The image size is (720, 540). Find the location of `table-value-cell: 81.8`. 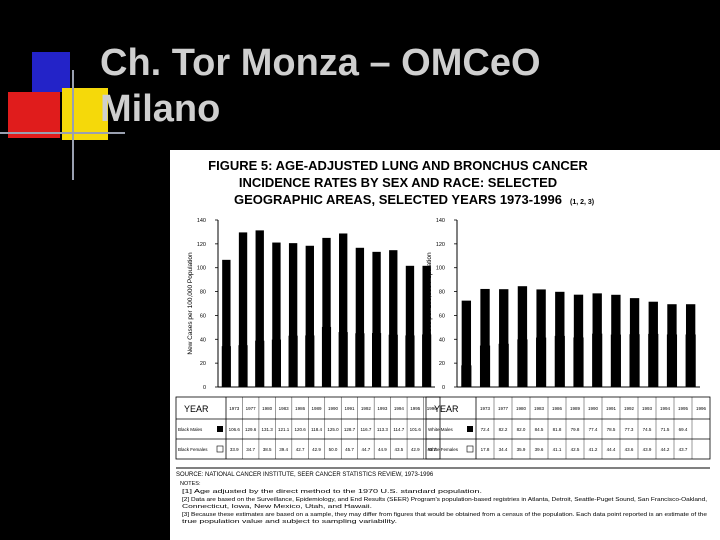

table-value-cell: 81.8 is located at coordinates (557, 429).